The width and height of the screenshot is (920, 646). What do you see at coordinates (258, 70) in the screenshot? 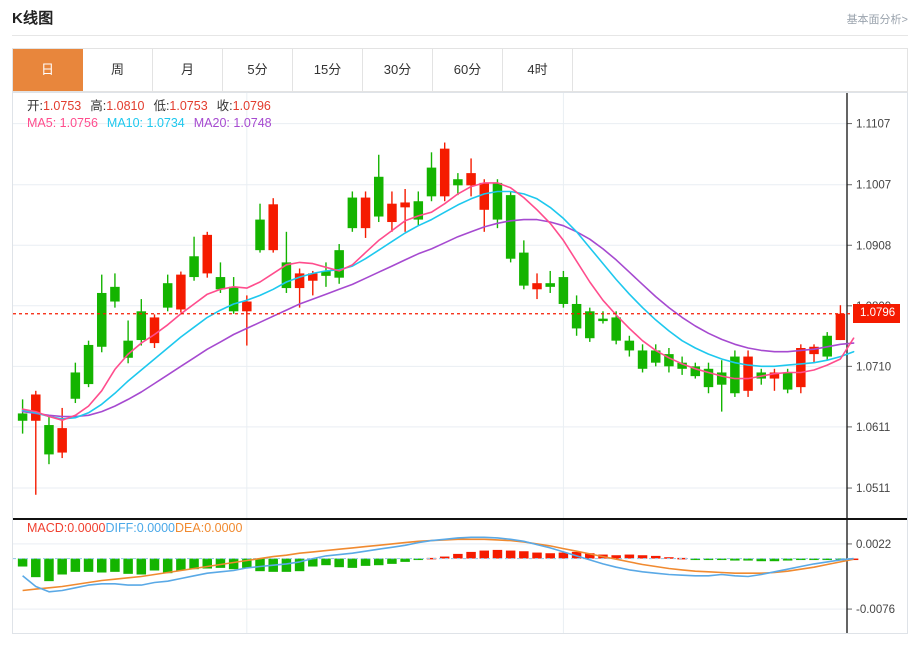
I see `tab-5min: 5分` at bounding box center [258, 70].